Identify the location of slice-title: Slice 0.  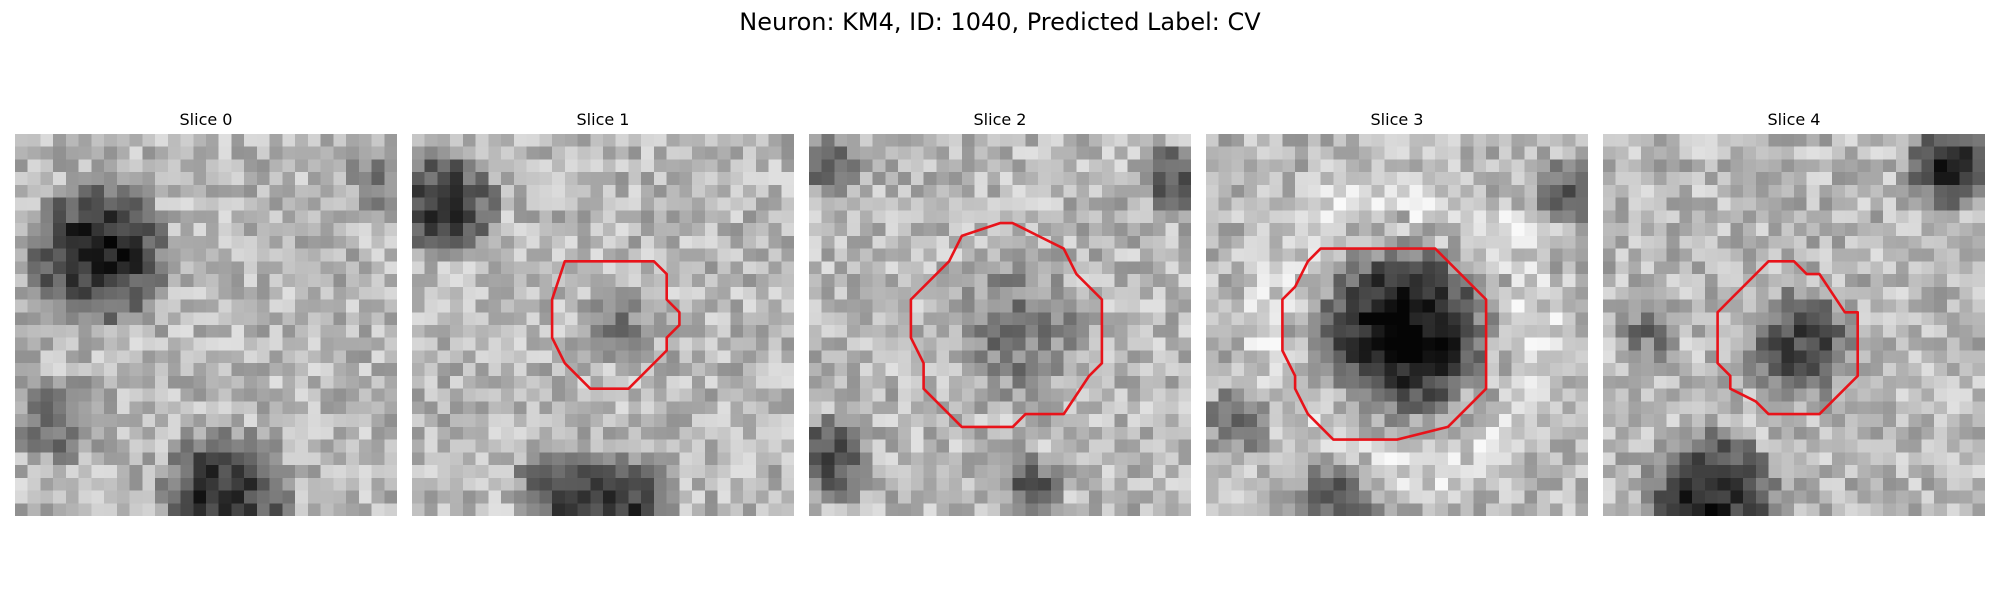
(206, 119).